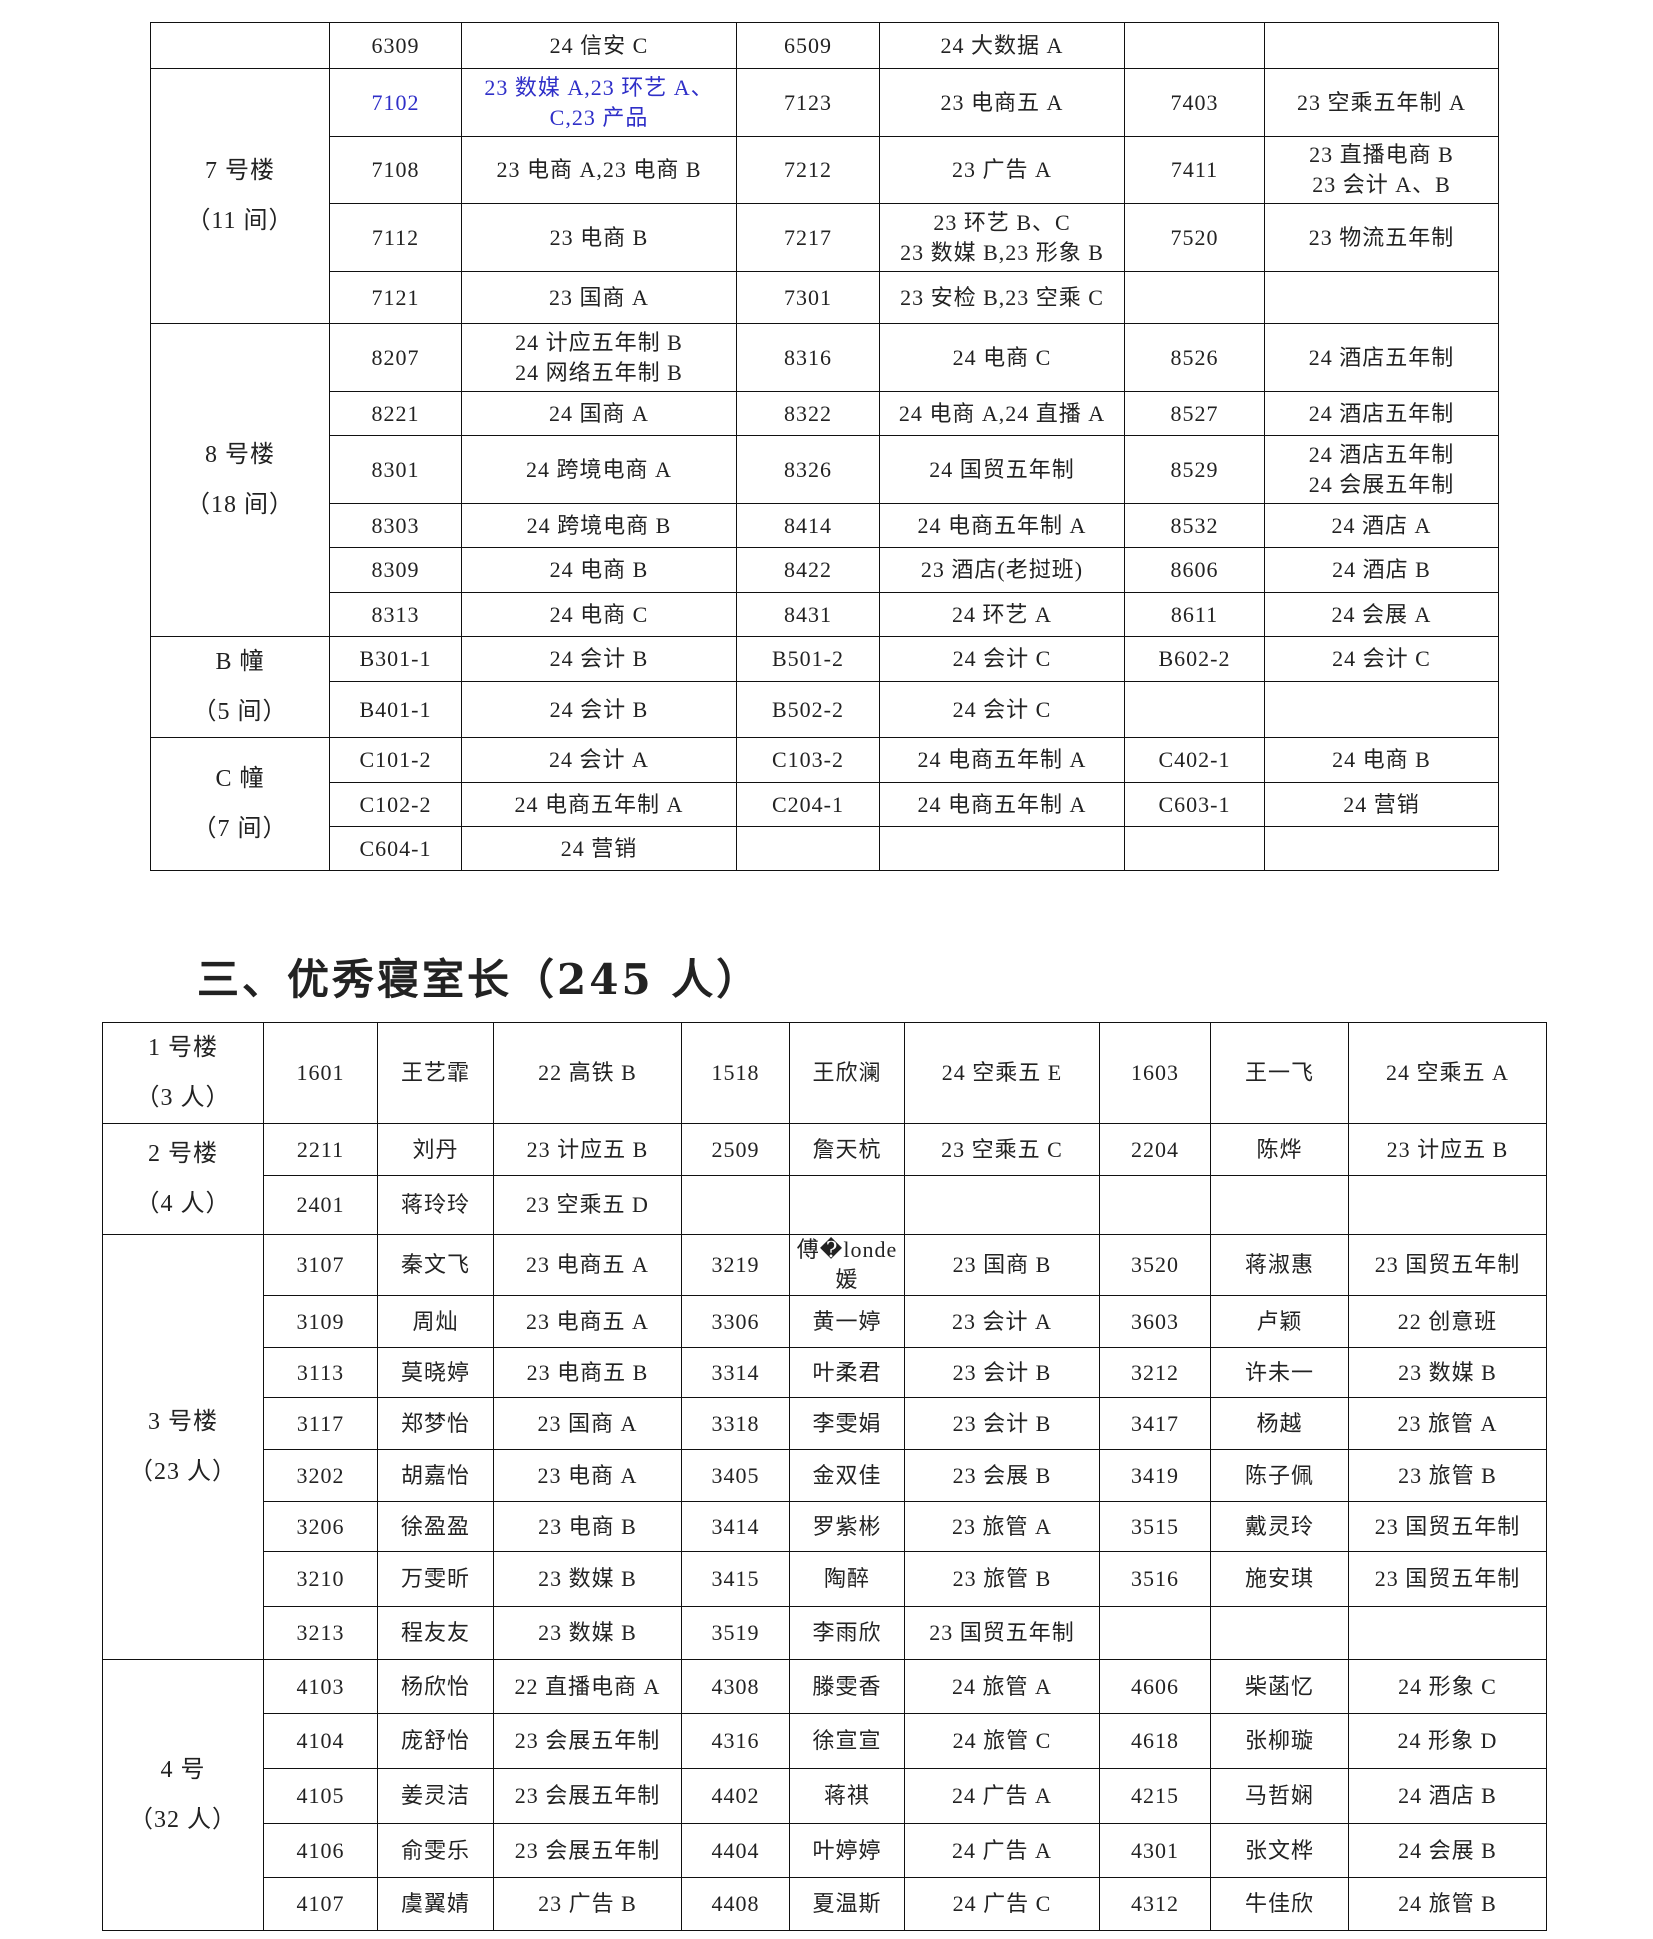 Image resolution: width=1653 pixels, height=1939 pixels. What do you see at coordinates (1279, 1372) in the screenshot?
I see `leader-name-cell: 许未一` at bounding box center [1279, 1372].